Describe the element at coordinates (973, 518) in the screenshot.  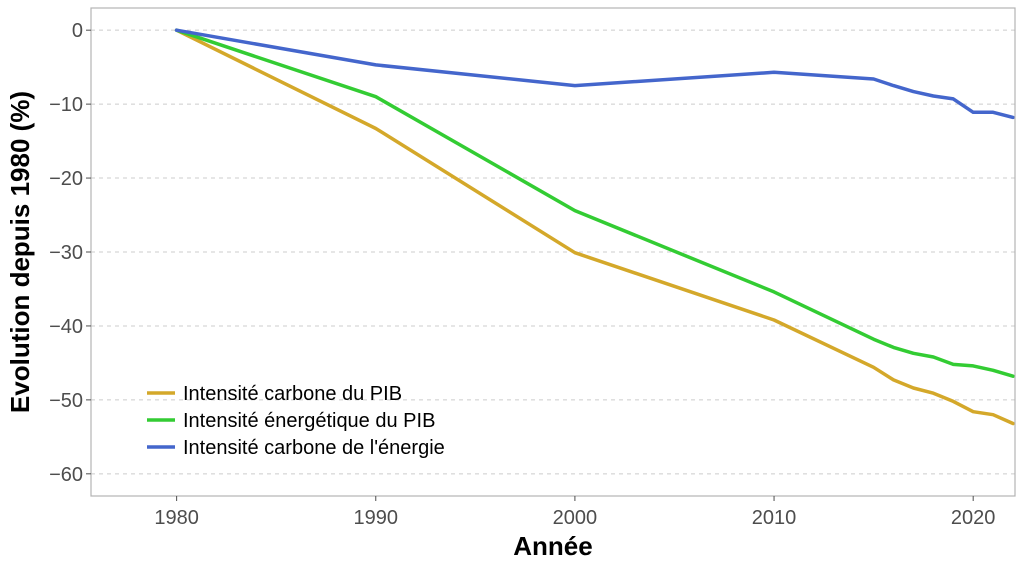
I see `x-tick-label: 2020` at that location.